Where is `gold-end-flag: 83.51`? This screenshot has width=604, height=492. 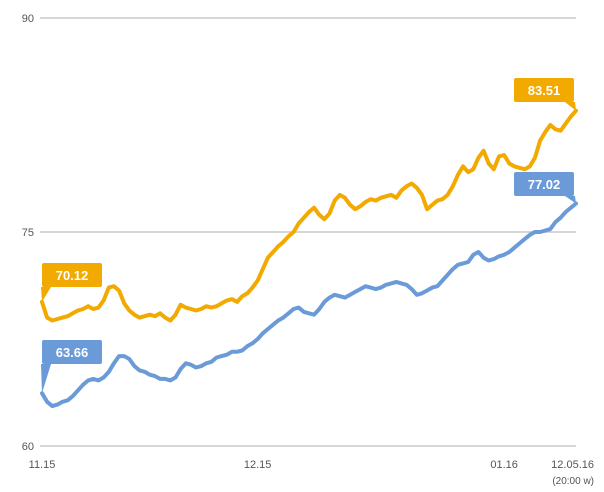 gold-end-flag: 83.51 is located at coordinates (545, 94).